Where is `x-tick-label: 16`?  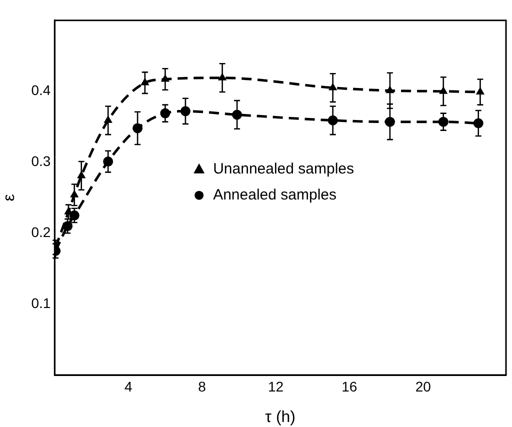
x-tick-label: 16 is located at coordinates (350, 386).